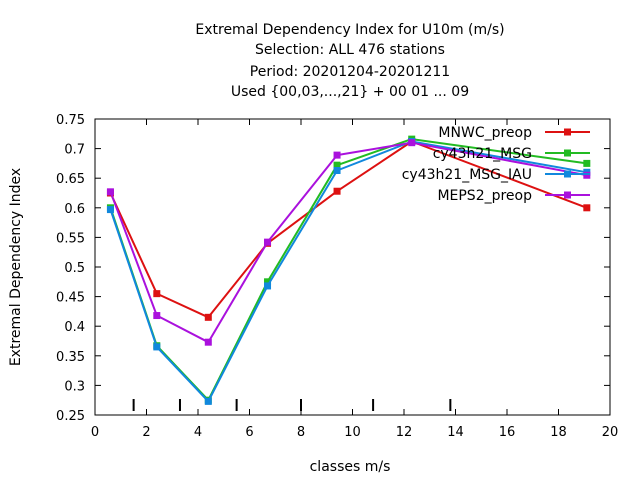 The width and height of the screenshot is (640, 480). I want to click on y-tick-label: 0.65, so click(70, 179).